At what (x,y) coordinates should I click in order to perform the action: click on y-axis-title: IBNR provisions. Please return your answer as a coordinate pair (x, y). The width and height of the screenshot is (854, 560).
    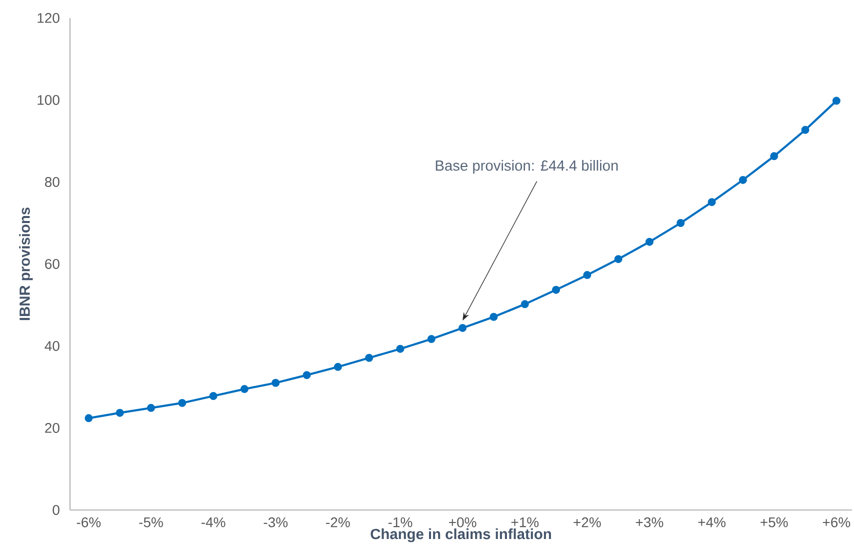
    Looking at the image, I should click on (26, 264).